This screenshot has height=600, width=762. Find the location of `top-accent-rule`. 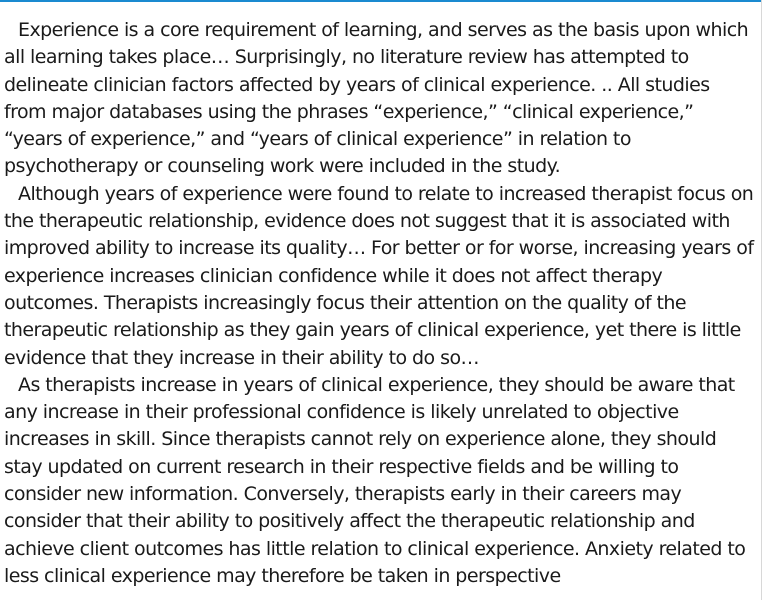

top-accent-rule is located at coordinates (381, 1).